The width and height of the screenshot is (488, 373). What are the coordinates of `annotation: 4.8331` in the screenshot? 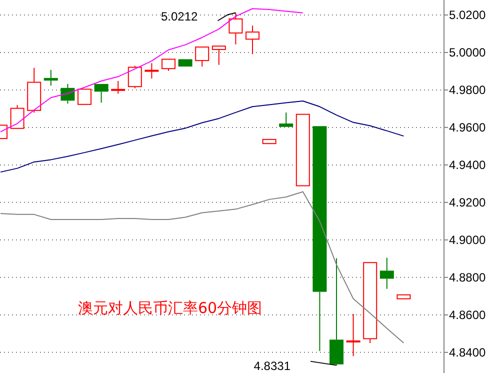 It's located at (272, 366).